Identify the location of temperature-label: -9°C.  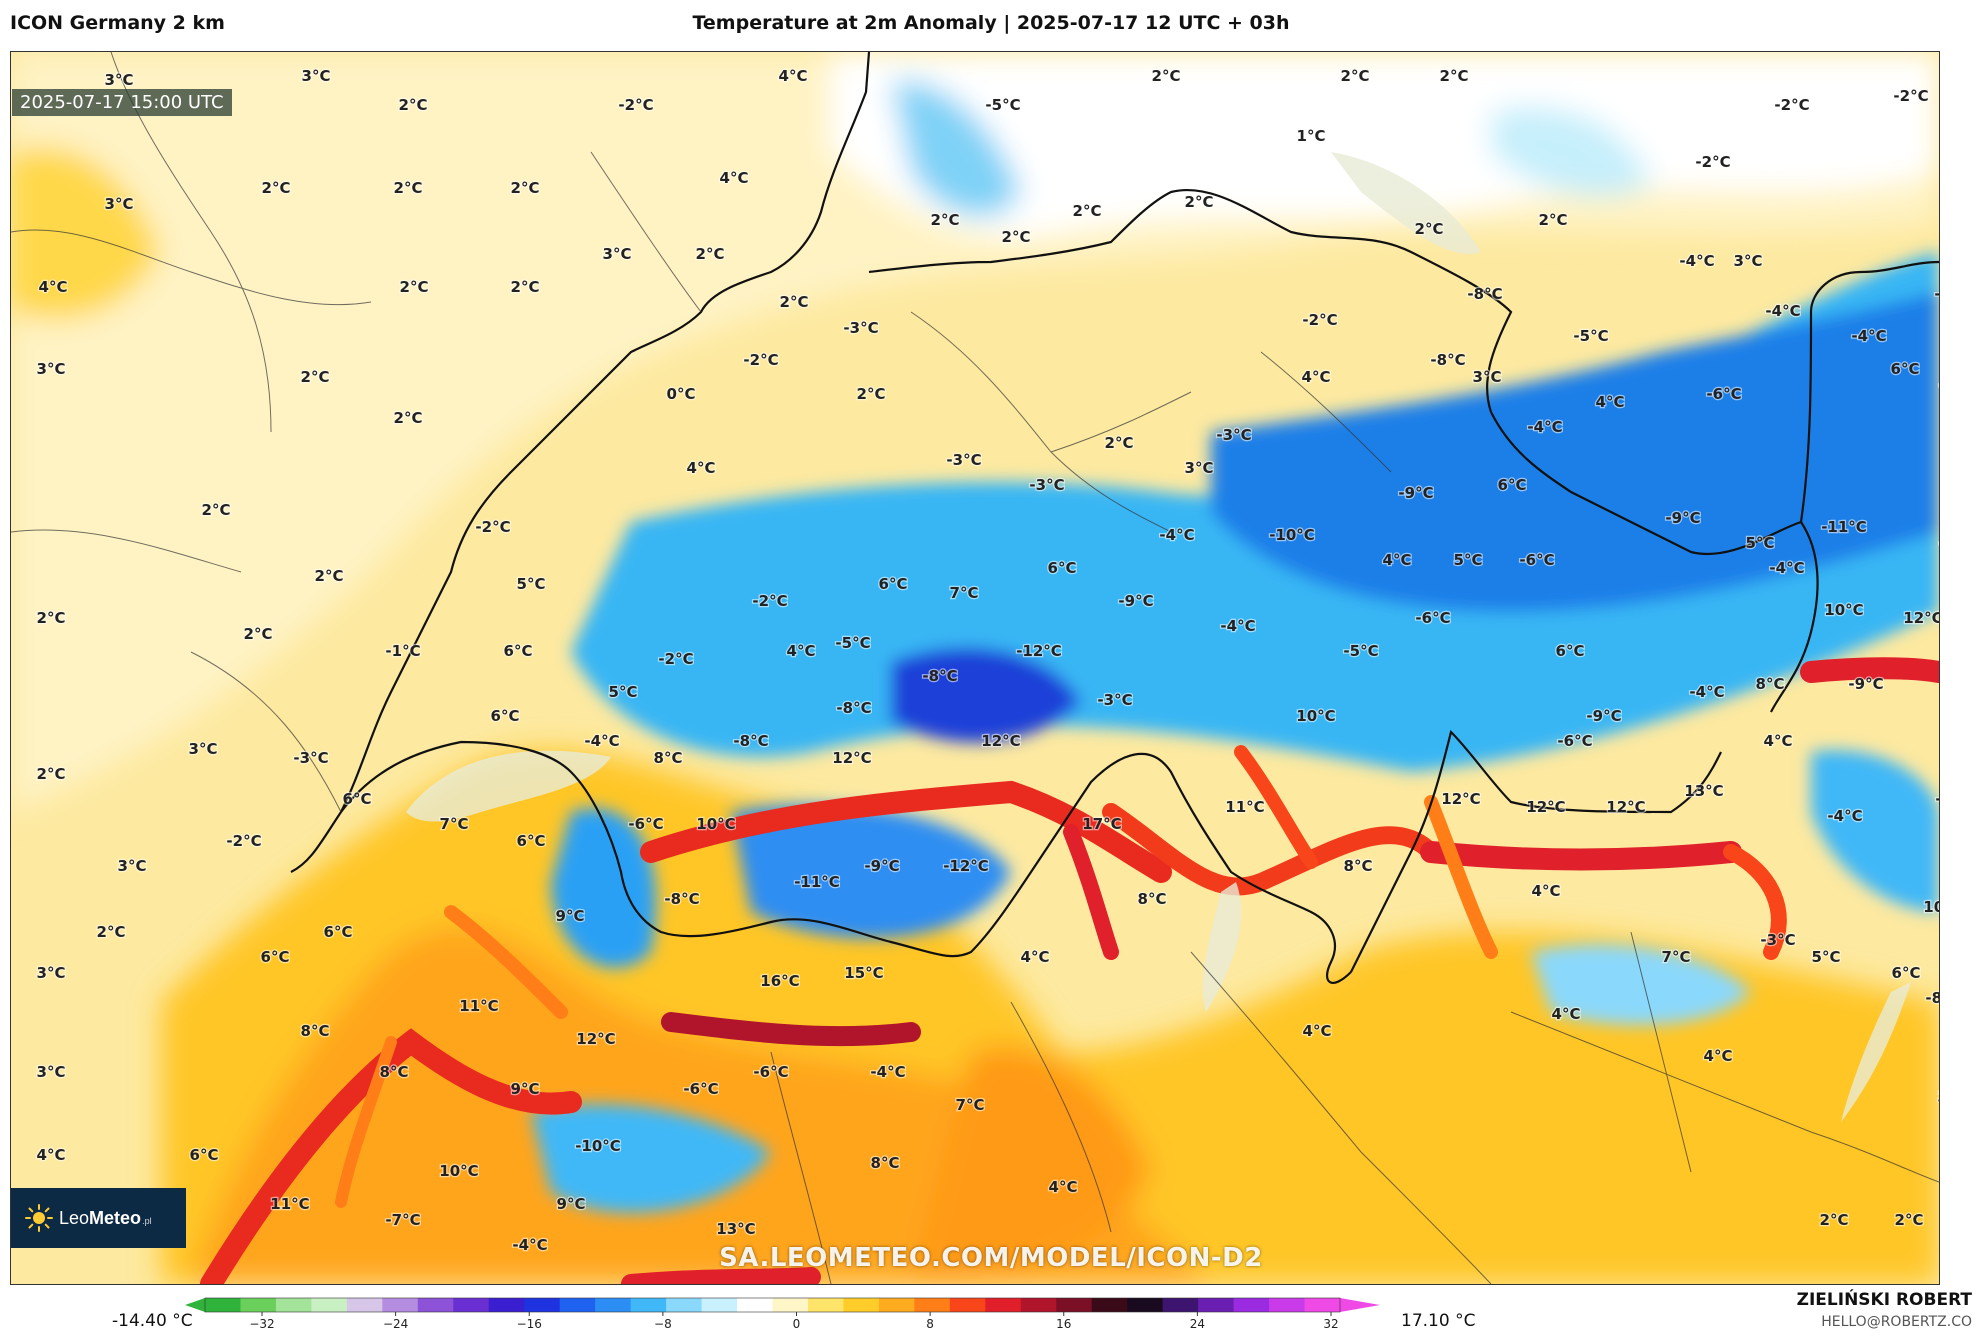
(1603, 716).